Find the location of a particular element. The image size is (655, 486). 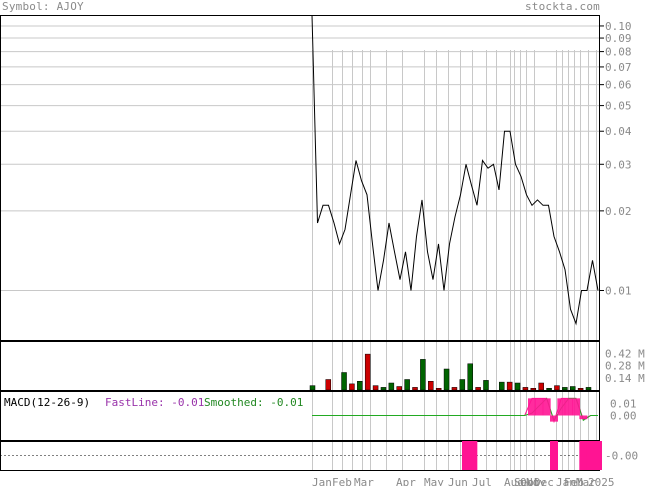

x-axis-month-label: Aug is located at coordinates (514, 481).